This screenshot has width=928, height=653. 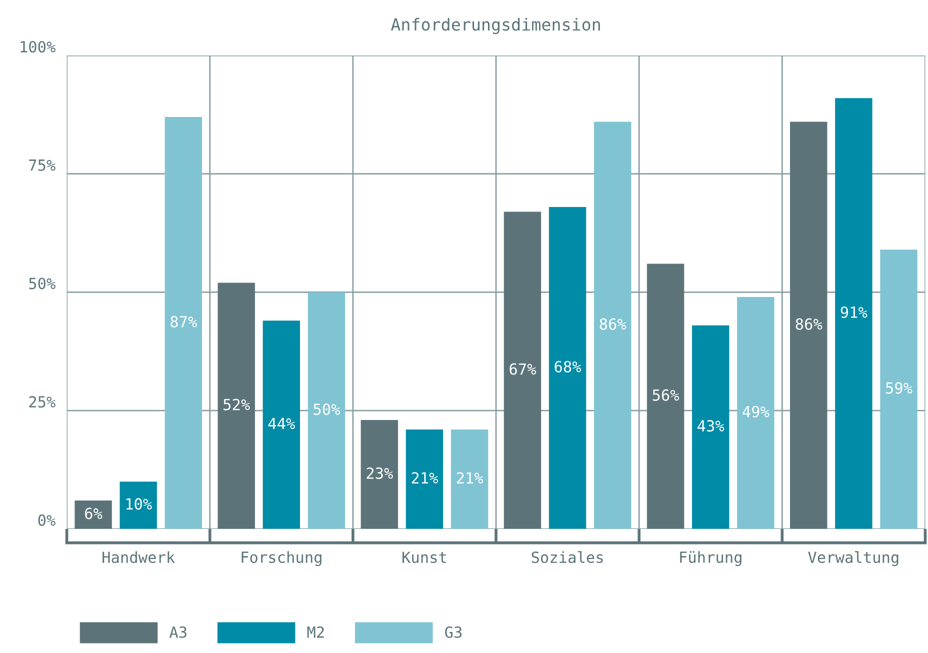 I want to click on data-label: 6%, so click(x=93, y=514).